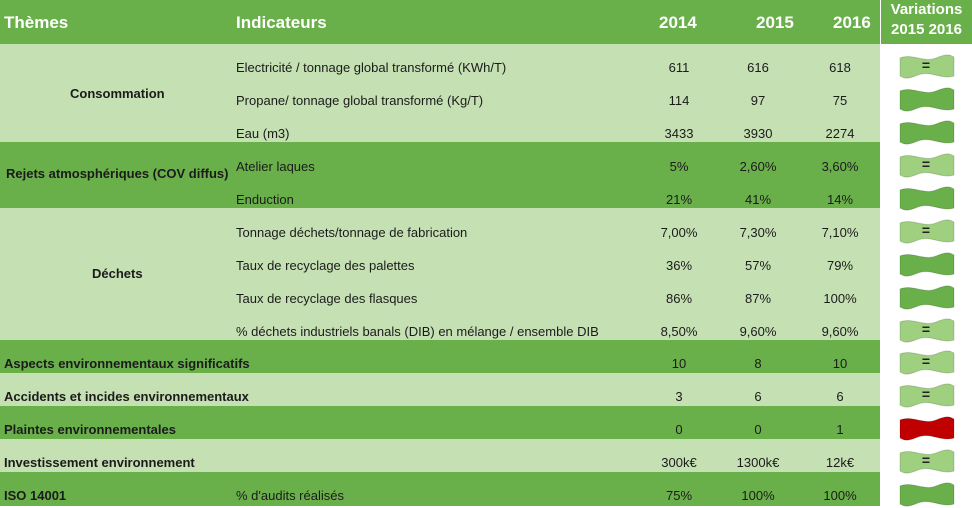 Image resolution: width=972 pixels, height=508 pixels. Describe the element at coordinates (679, 67) in the screenshot. I see `value-2014: 611` at that location.